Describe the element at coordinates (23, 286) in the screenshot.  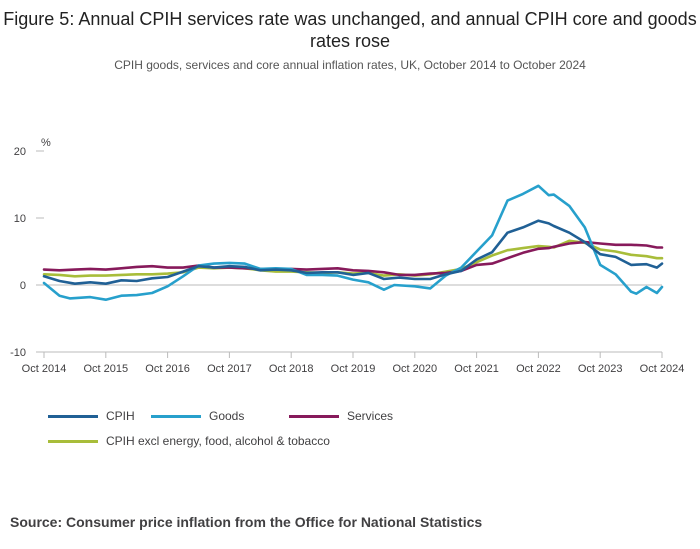
I see `y-tick-label: 0` at that location.